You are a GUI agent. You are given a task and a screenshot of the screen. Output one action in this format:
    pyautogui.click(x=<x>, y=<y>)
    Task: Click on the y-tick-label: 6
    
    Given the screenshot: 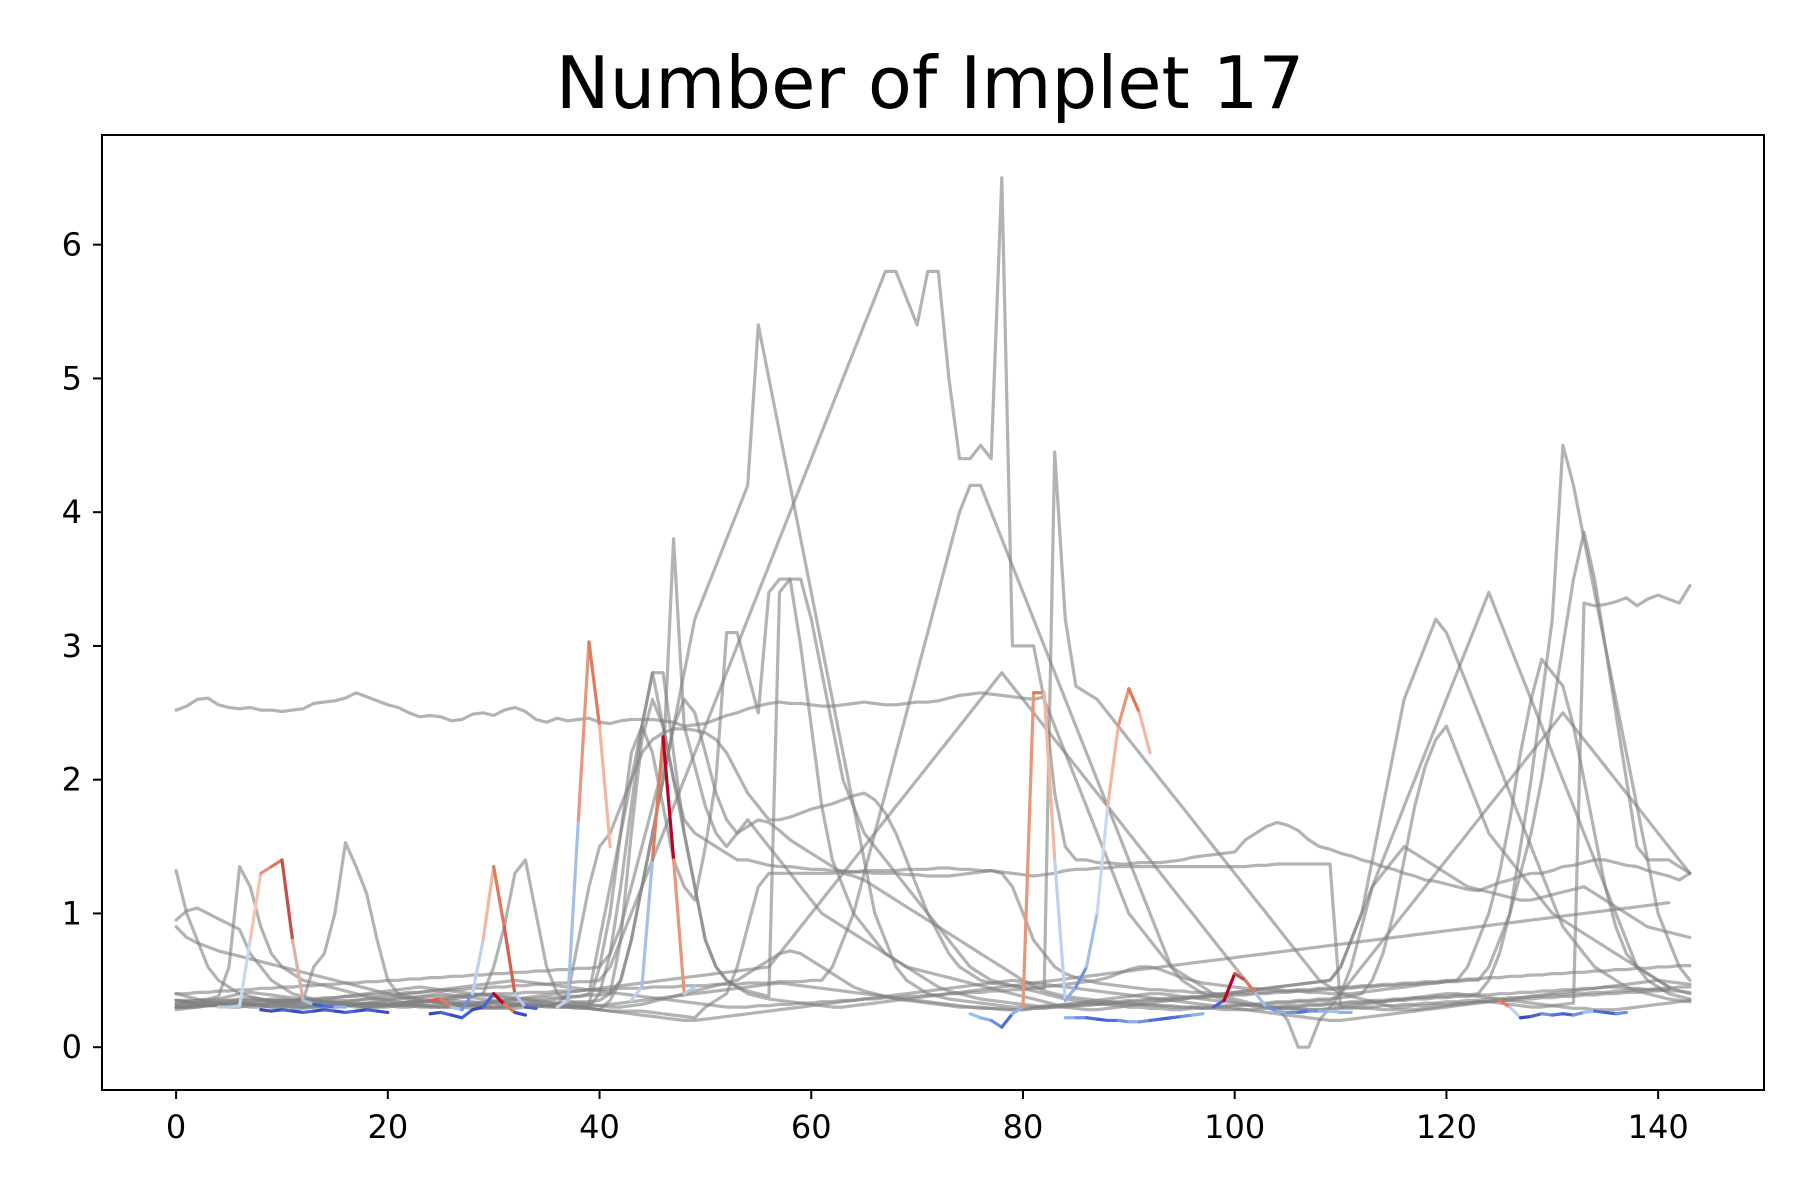 What is the action you would take?
    pyautogui.click(x=72, y=245)
    